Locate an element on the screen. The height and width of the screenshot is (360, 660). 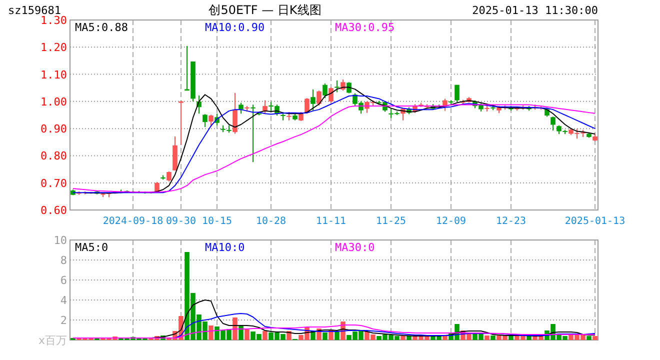
y-axis-title: x百万 is located at coordinates (52, 340).